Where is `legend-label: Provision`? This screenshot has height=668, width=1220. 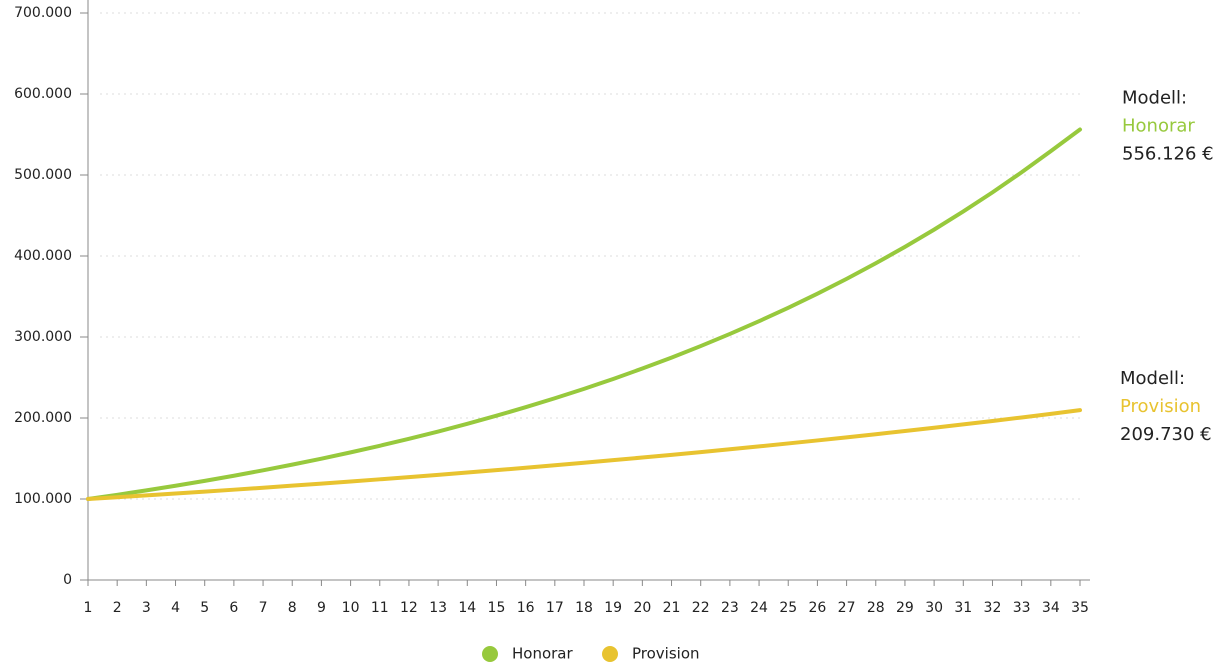 legend-label: Provision is located at coordinates (666, 654).